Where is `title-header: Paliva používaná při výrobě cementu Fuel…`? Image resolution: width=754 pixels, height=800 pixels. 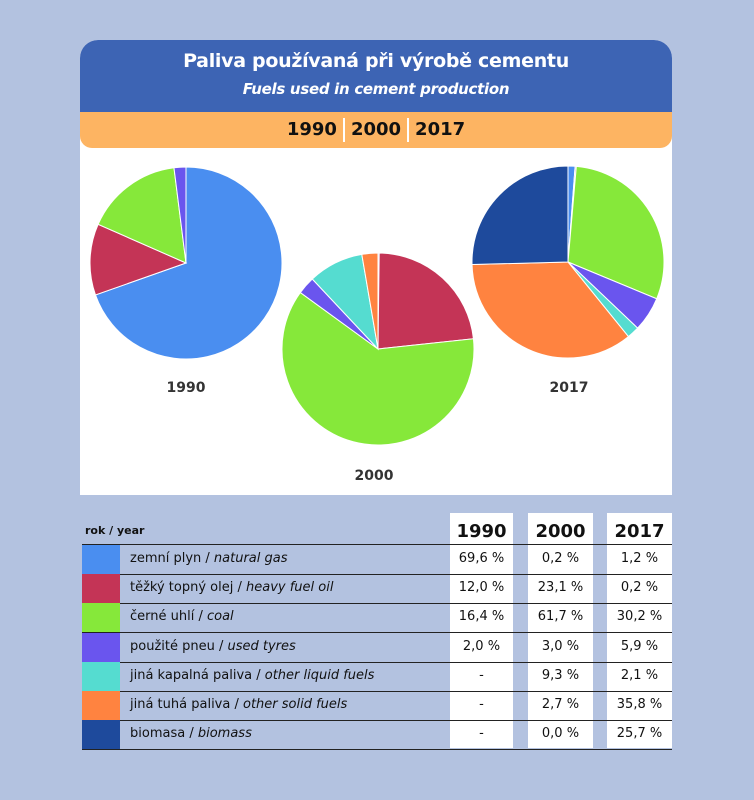
title-header: Paliva používaná při výrobě cementu Fuel… is located at coordinates (376, 76).